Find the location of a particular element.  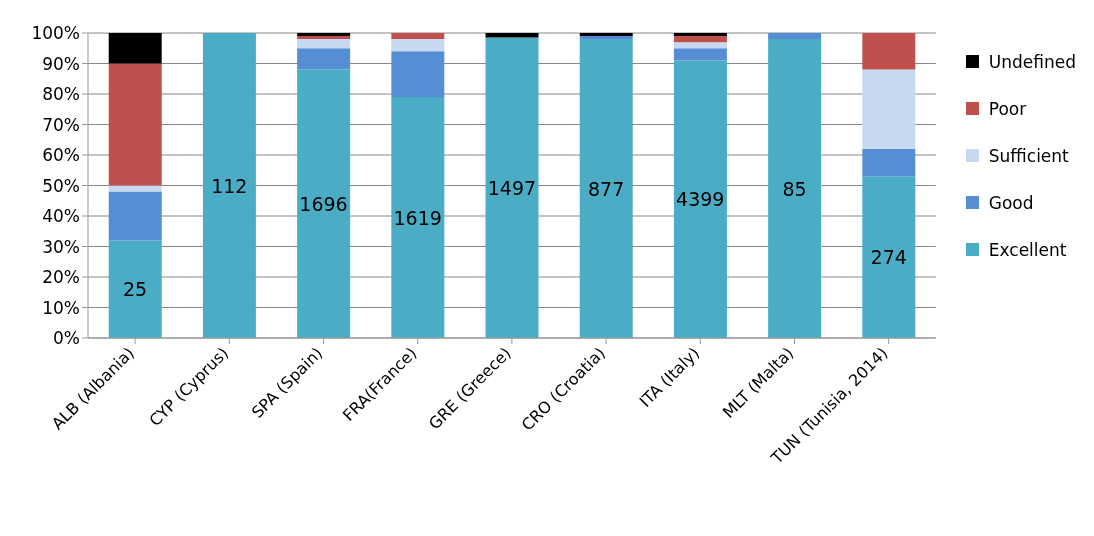

annotation: 4399 is located at coordinates (700, 199).